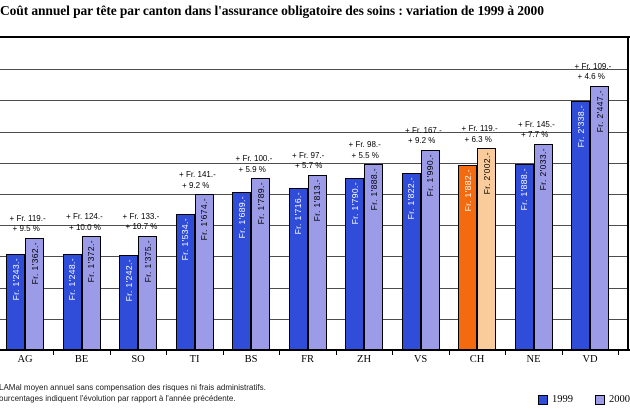  What do you see at coordinates (254, 159) in the screenshot?
I see `annotation-amount: + Fr. 100.-` at bounding box center [254, 159].